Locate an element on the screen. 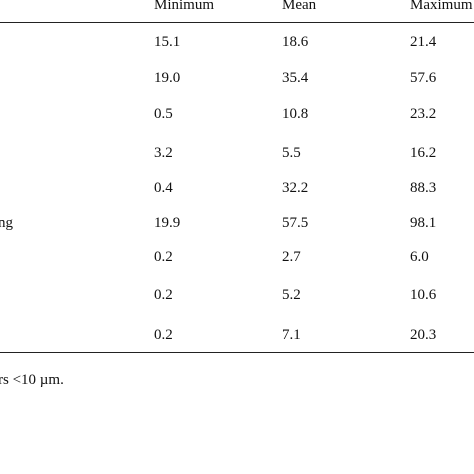 This screenshot has width=474, height=474. table-cell: 5.2 is located at coordinates (291, 295).